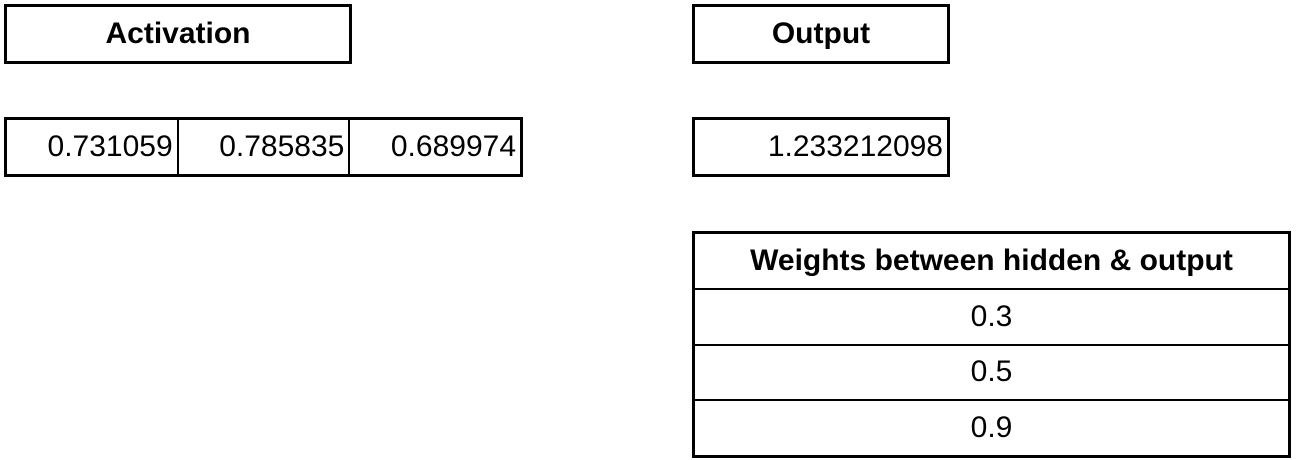 The height and width of the screenshot is (460, 1299). I want to click on output-header: Output, so click(821, 34).